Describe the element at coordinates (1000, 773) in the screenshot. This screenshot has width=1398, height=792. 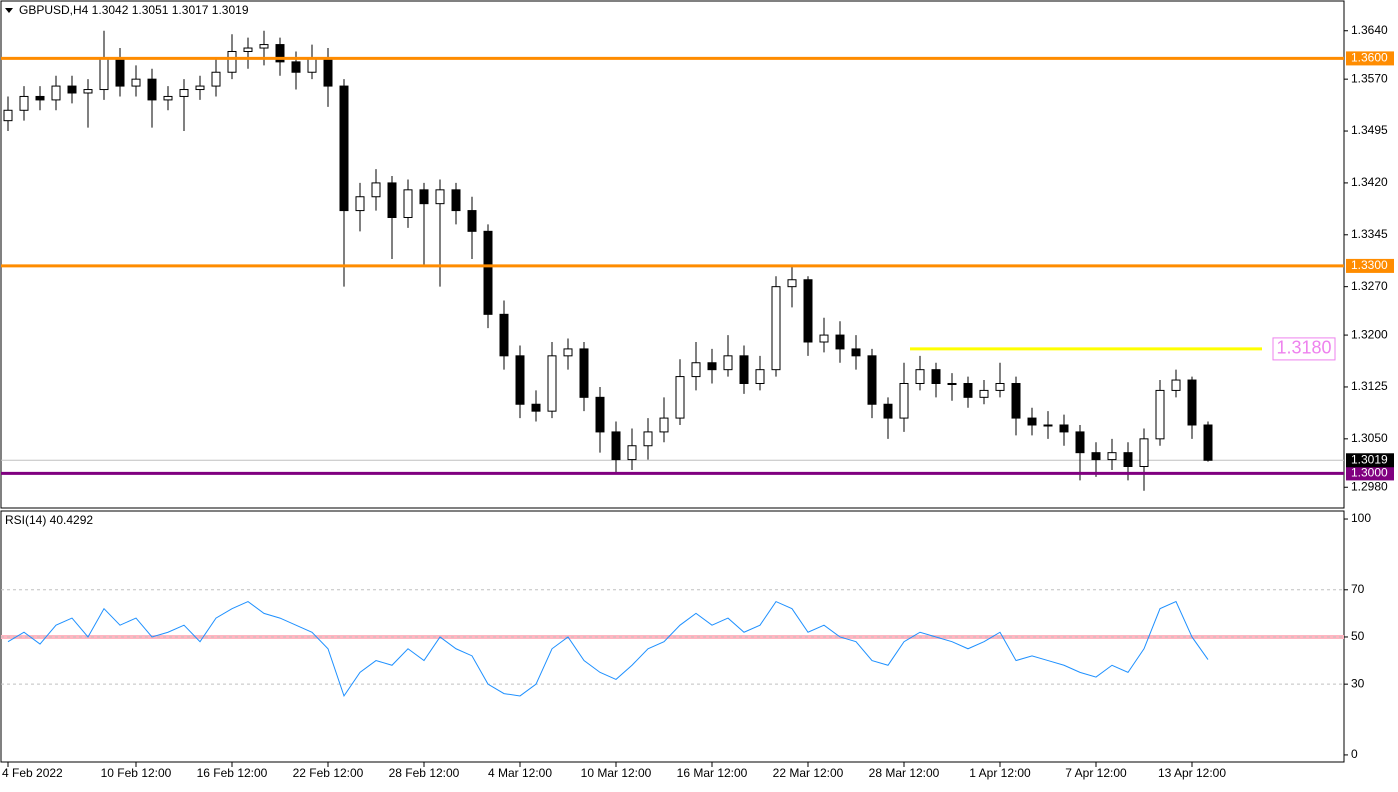
I see `x-tick-label: 1 Apr 12:00` at that location.